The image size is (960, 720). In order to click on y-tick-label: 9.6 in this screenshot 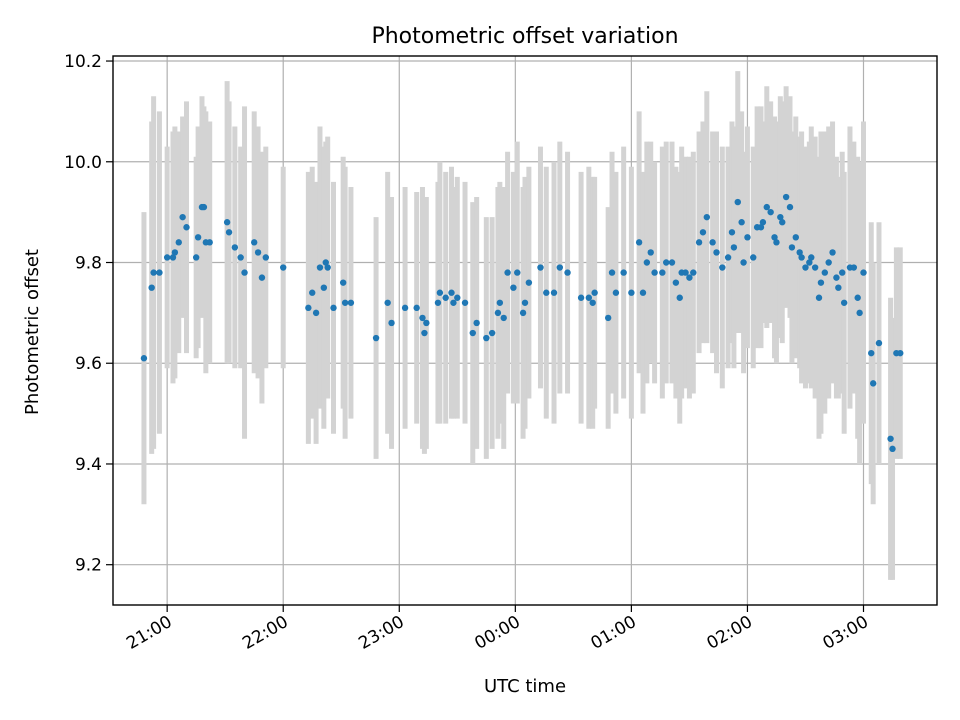, I will do `click(88, 364)`.